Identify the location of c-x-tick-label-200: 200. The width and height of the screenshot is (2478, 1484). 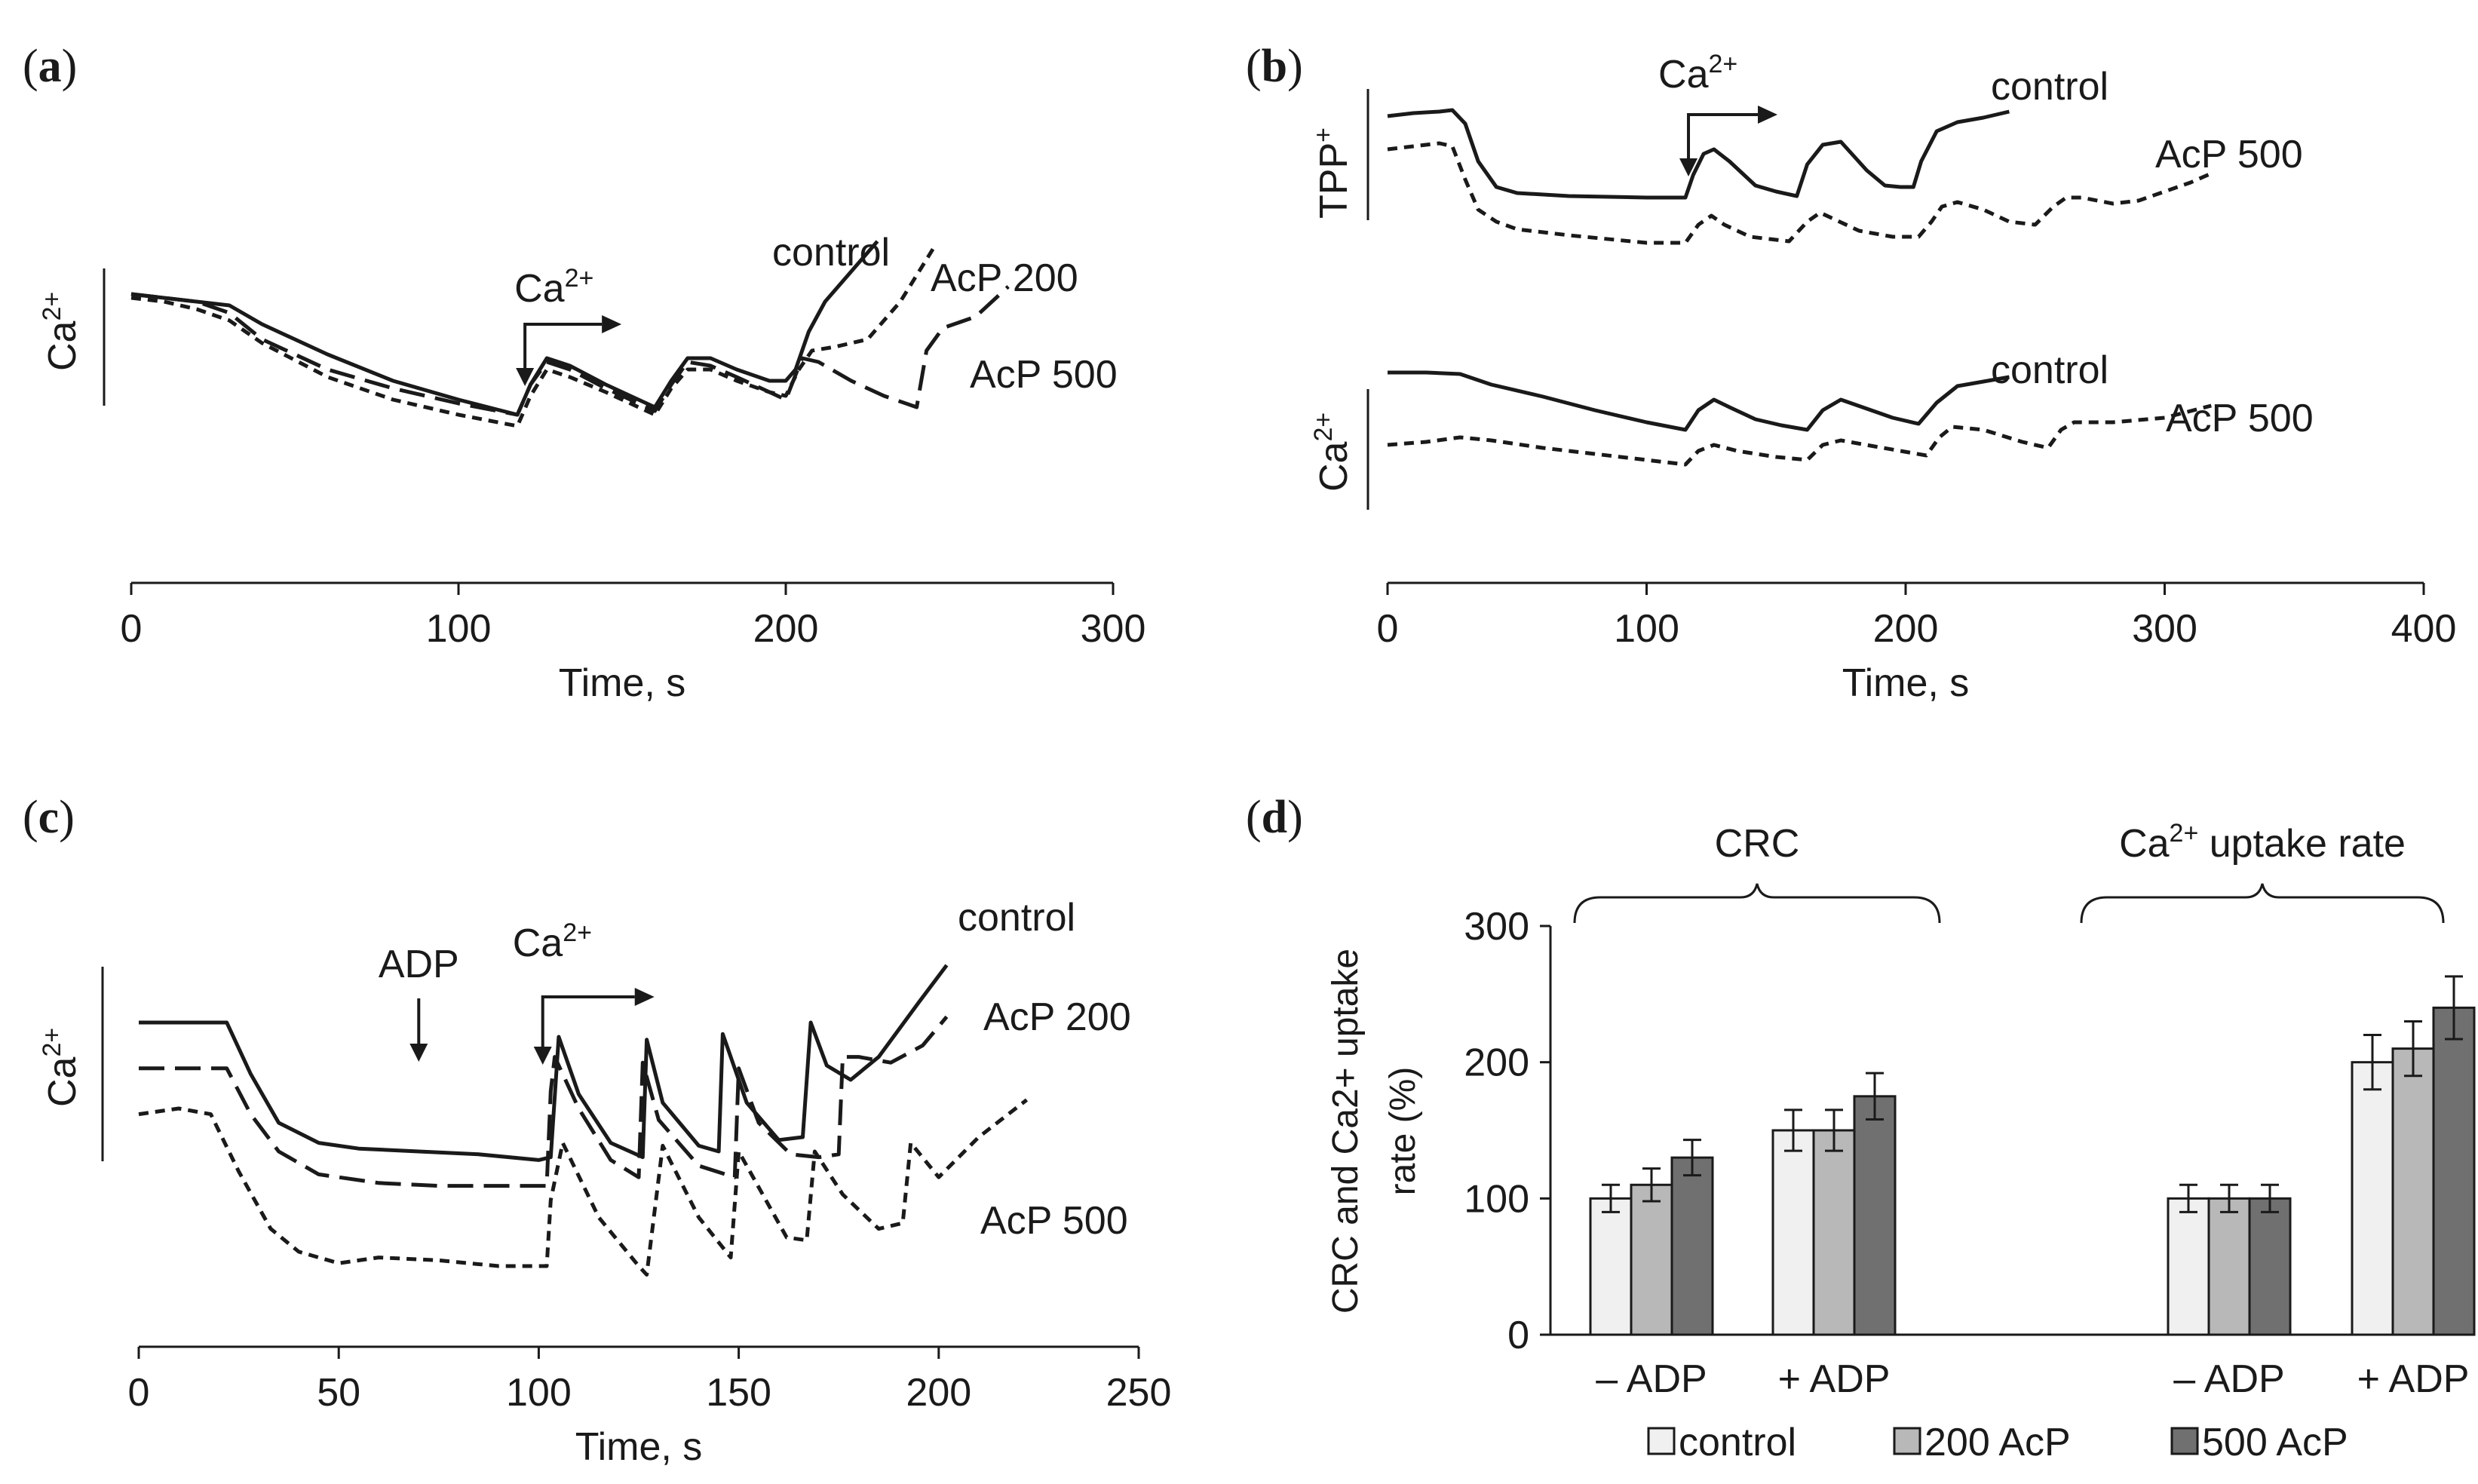
(938, 1393).